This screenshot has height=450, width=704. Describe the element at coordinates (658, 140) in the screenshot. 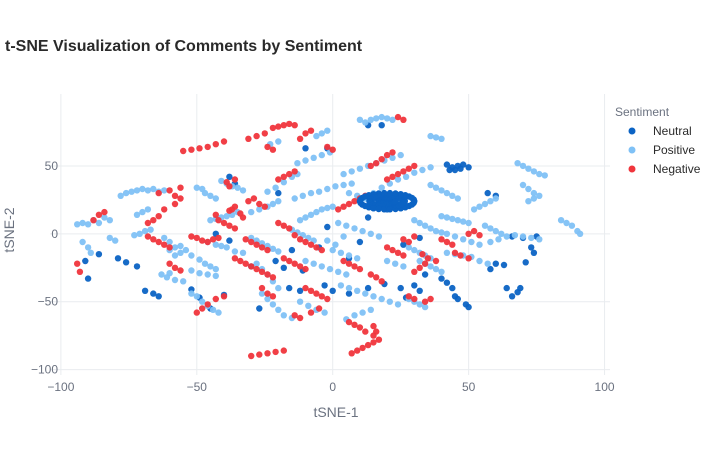

I see `legend: Sentiment Neutral Positive Negative` at that location.